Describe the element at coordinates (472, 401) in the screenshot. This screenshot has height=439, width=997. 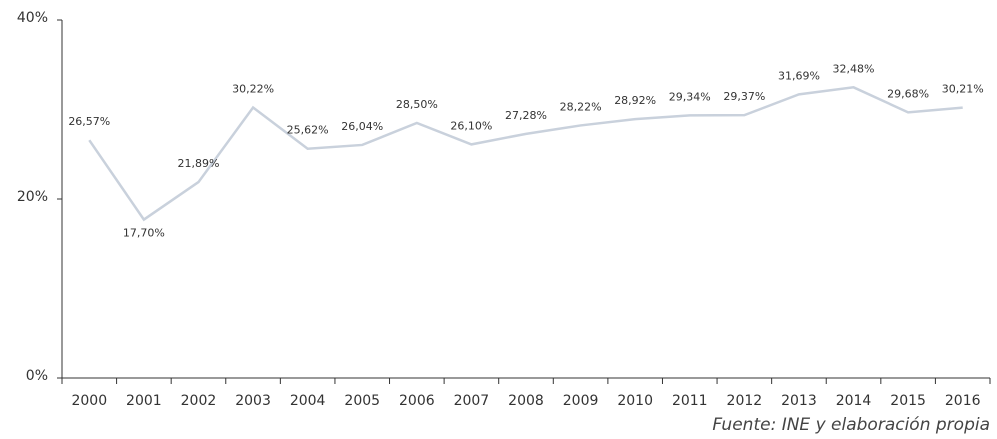
I see `x-tick-label: 2007` at that location.